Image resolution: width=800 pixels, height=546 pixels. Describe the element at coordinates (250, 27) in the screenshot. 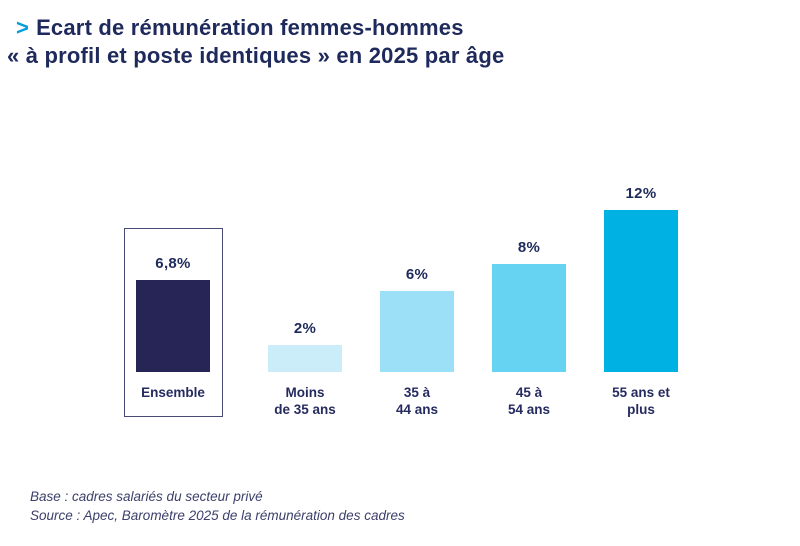

I see `title-line1: Ecart de rémunération femmes-hommes` at that location.